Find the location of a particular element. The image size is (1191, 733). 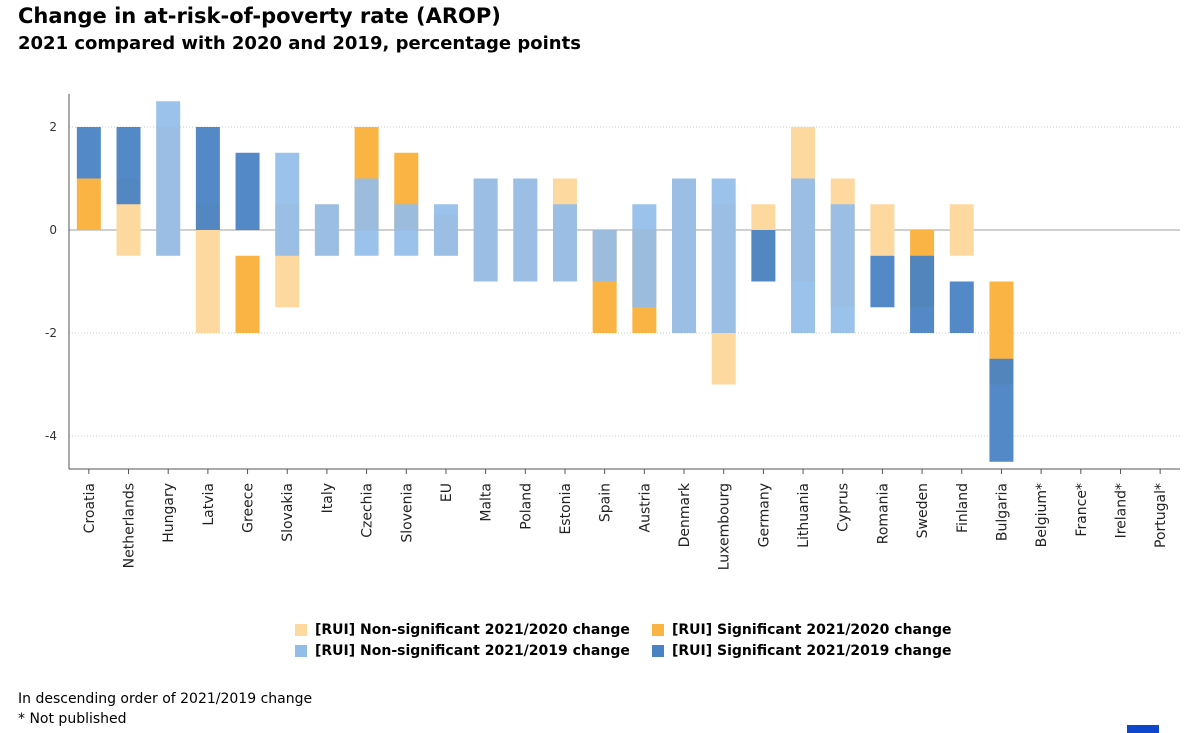

x-tick-label: Sweden is located at coordinates (923, 510).